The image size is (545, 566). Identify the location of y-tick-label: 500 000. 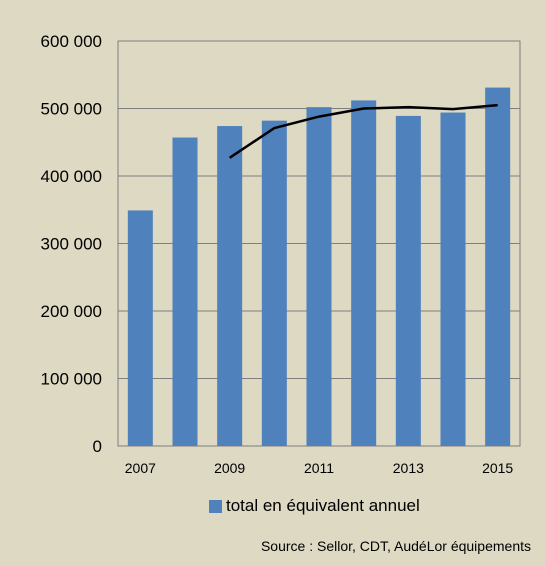
(71, 109).